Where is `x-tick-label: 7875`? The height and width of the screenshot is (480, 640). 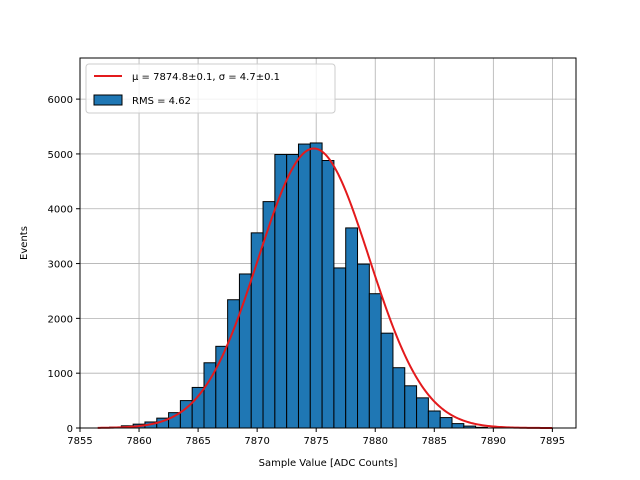 x-tick-label: 7875 is located at coordinates (315, 441).